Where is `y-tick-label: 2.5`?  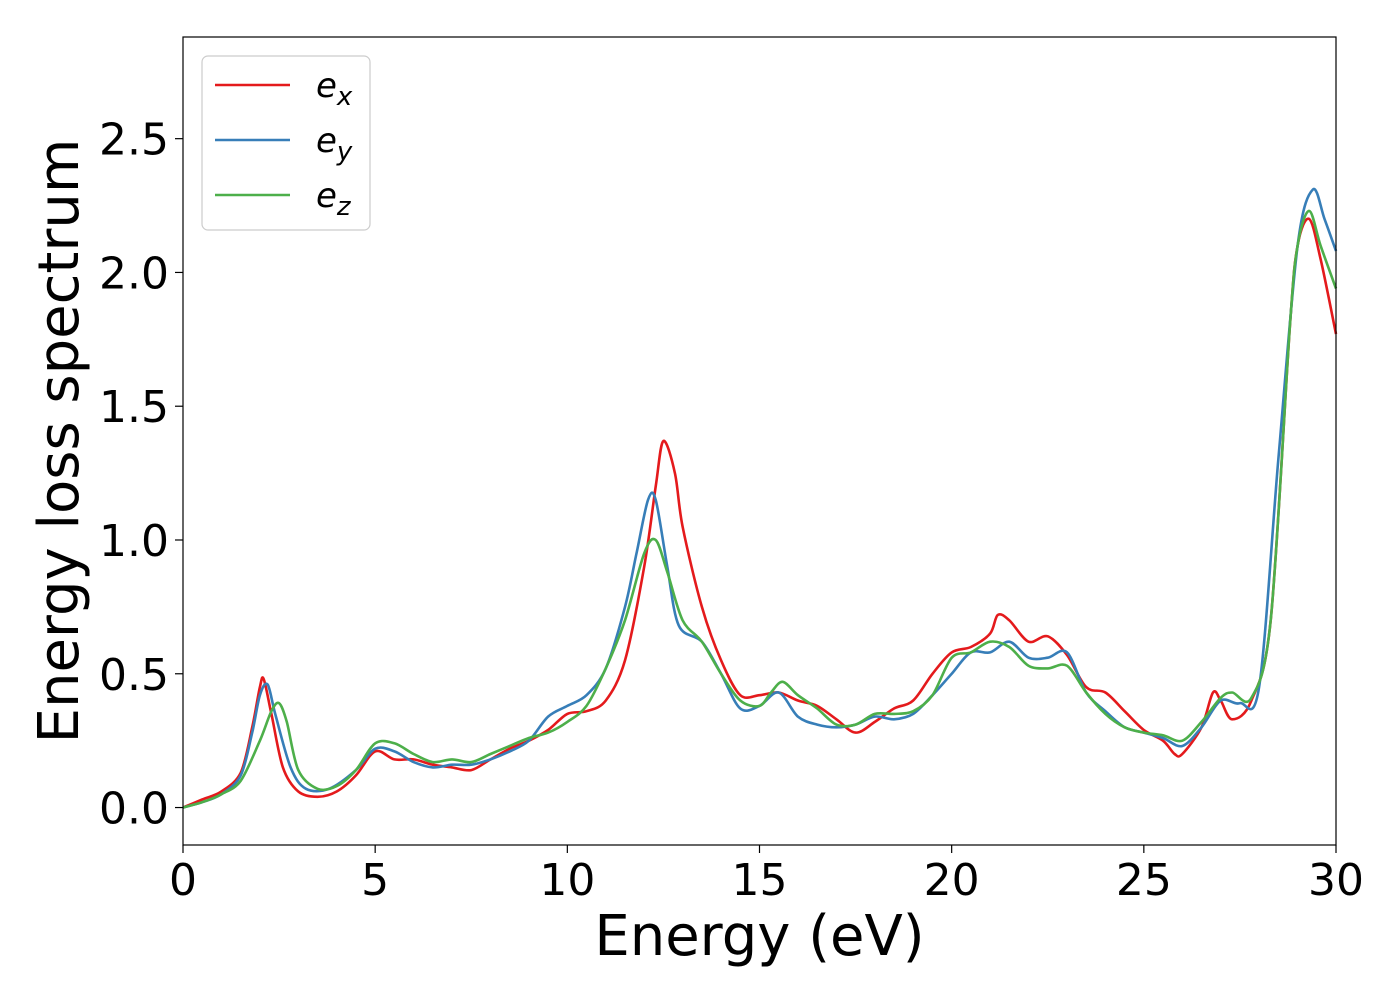 y-tick-label: 2.5 is located at coordinates (134, 140).